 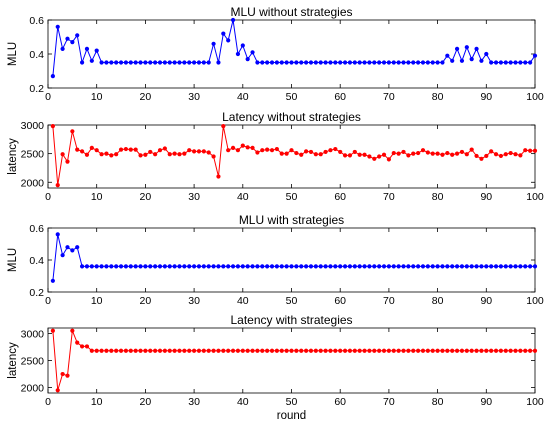 I want to click on x-tick-label: 30, so click(x=194, y=402).